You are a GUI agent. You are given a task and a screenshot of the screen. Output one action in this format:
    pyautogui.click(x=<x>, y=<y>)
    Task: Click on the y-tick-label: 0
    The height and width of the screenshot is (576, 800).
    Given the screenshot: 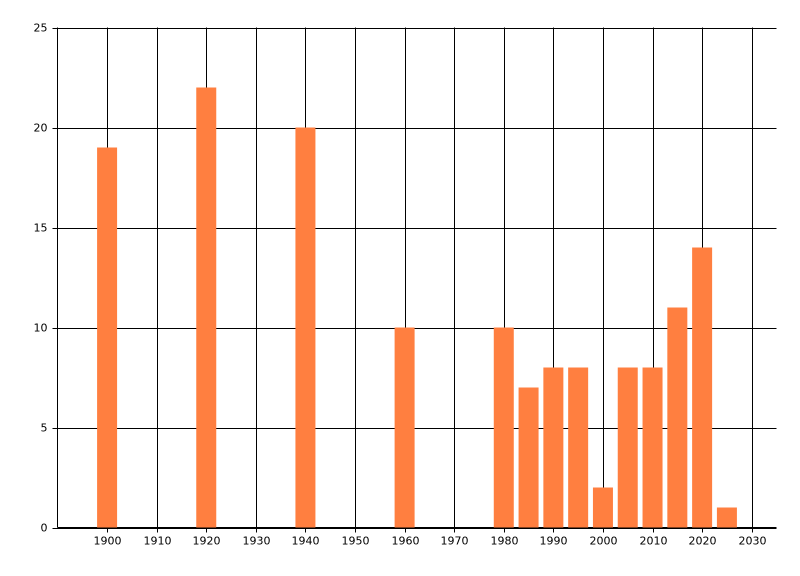 What is the action you would take?
    pyautogui.click(x=44, y=528)
    